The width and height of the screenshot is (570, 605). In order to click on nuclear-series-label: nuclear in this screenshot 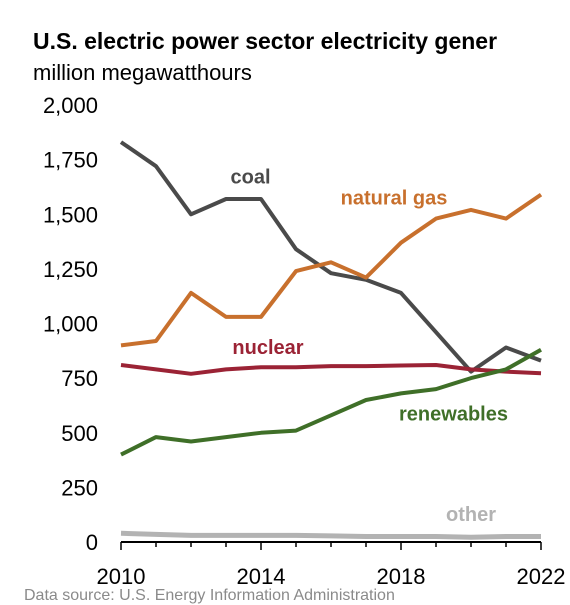, I will do `click(267, 348)`.